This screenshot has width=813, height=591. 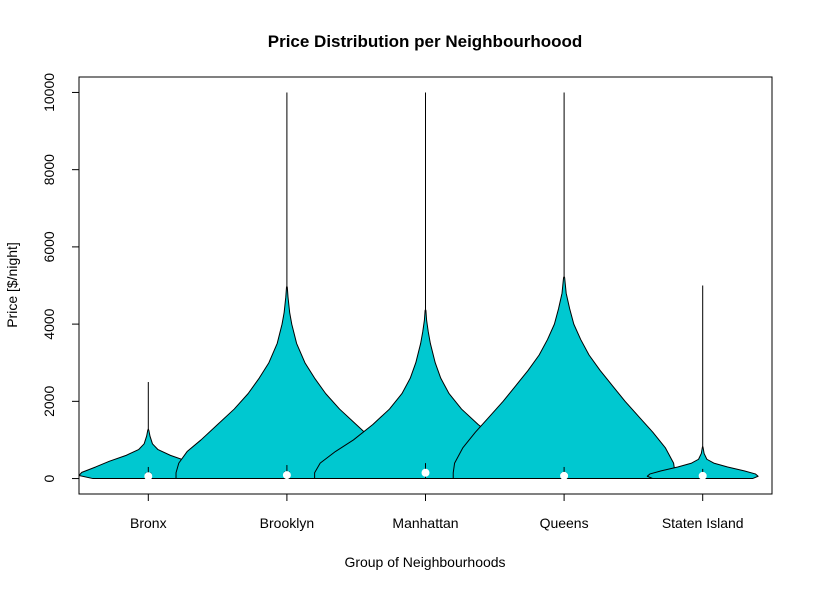 What do you see at coordinates (49, 169) in the screenshot?
I see `y-tick-label: 8000` at bounding box center [49, 169].